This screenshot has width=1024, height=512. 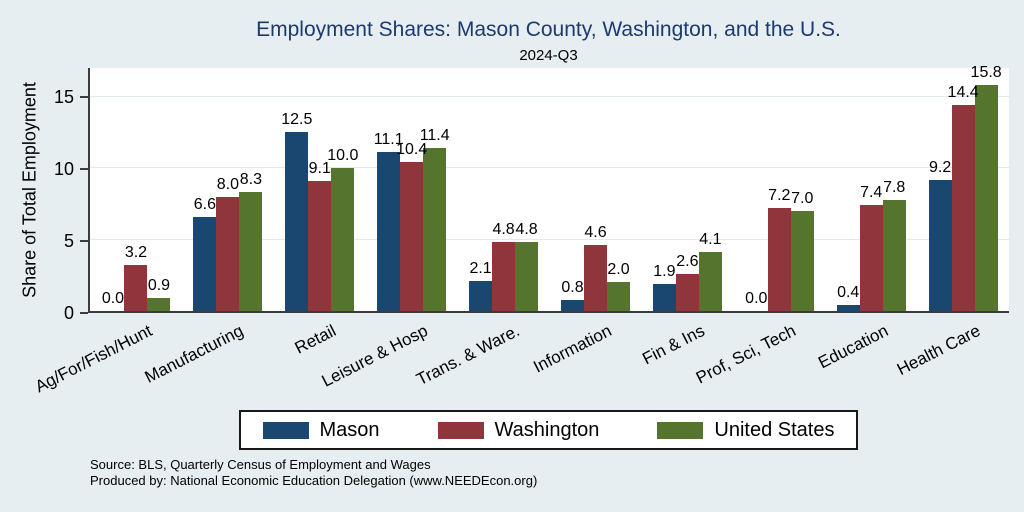 I want to click on value-label: 3.2, so click(x=136, y=253).